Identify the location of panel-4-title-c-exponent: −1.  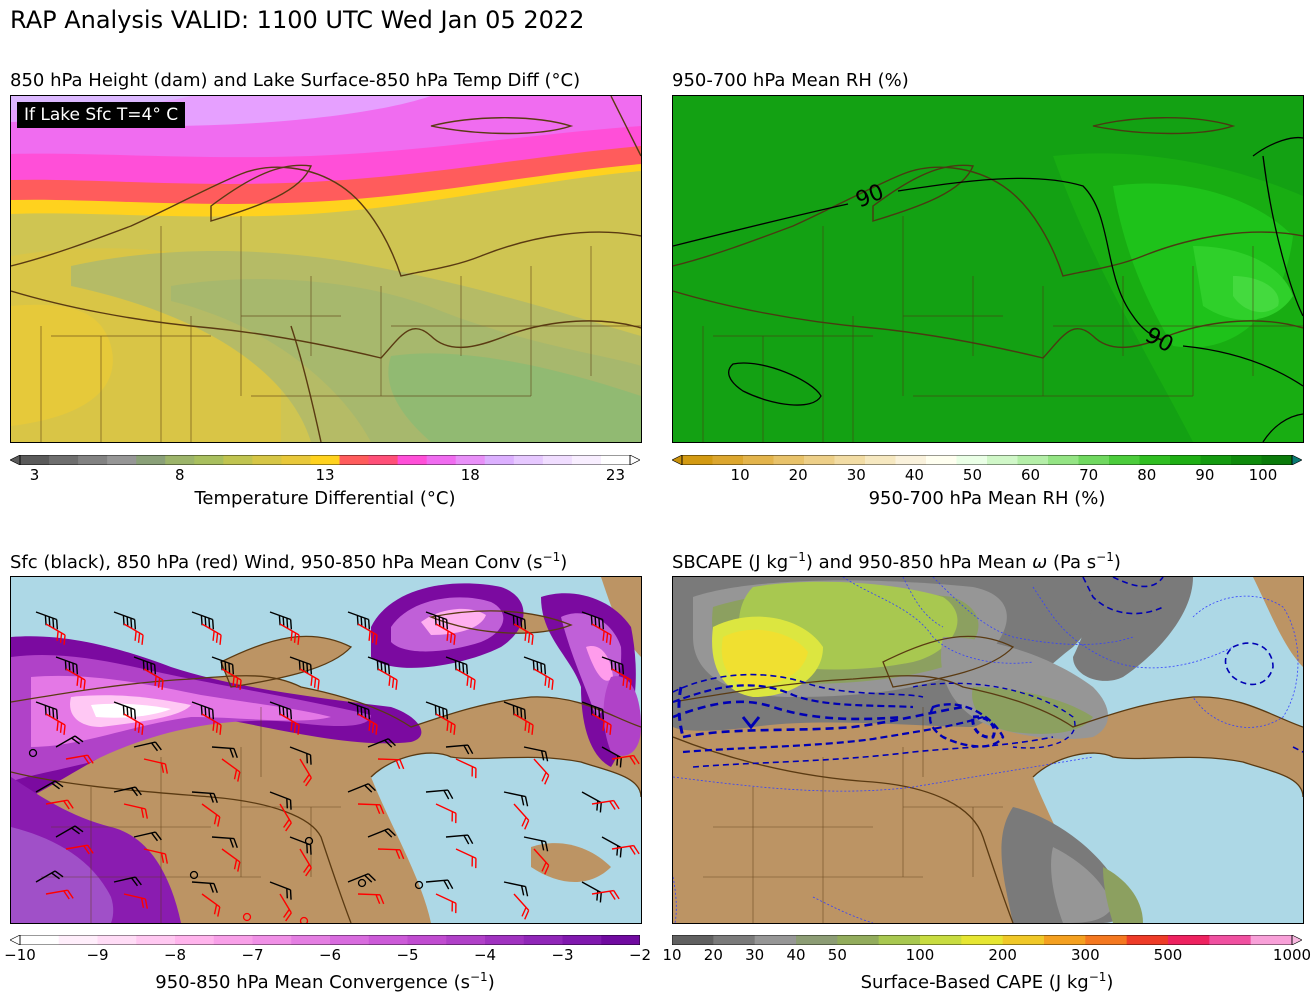
(1105, 557).